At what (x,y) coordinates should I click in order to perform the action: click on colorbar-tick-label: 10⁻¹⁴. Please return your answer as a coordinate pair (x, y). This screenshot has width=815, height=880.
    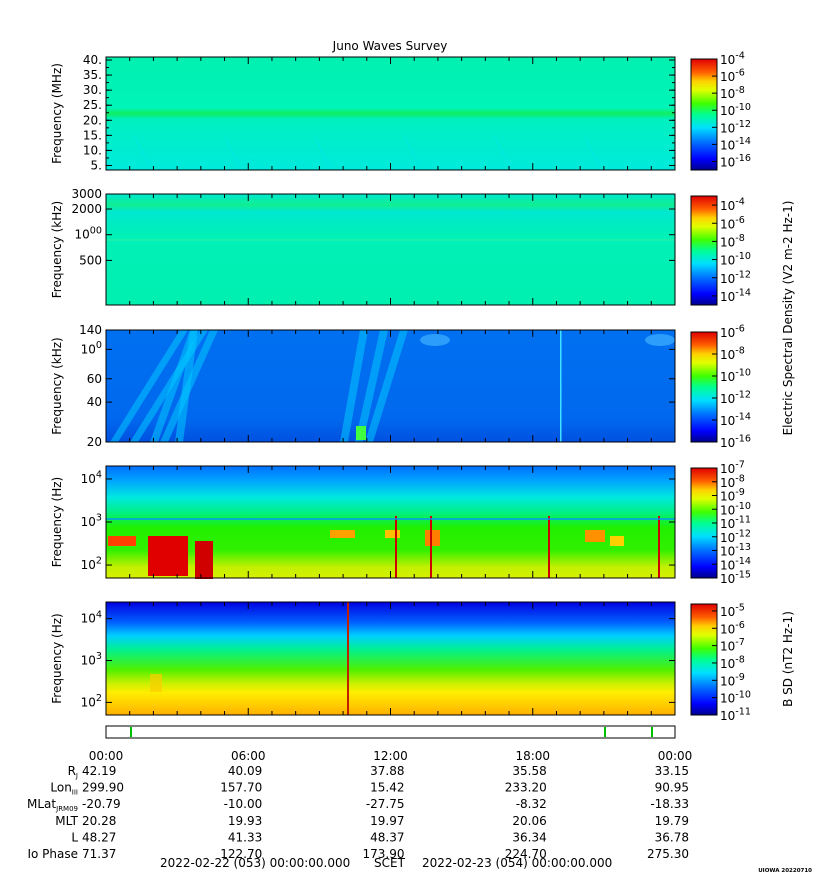
    Looking at the image, I should click on (735, 144).